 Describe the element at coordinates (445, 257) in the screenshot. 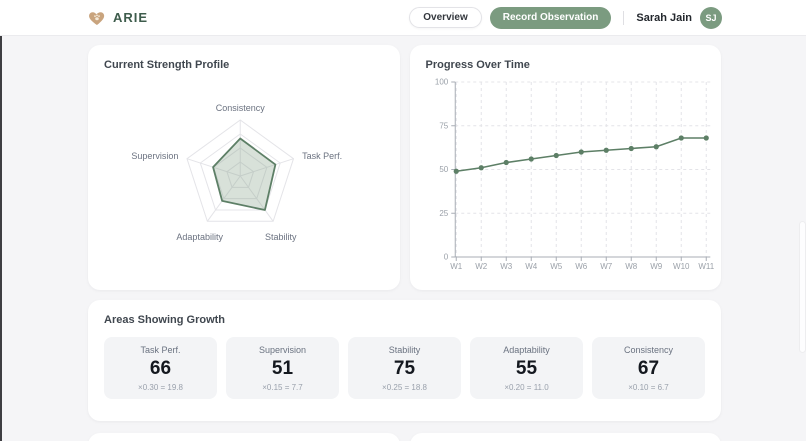

I see `y-tick-label: 0` at that location.